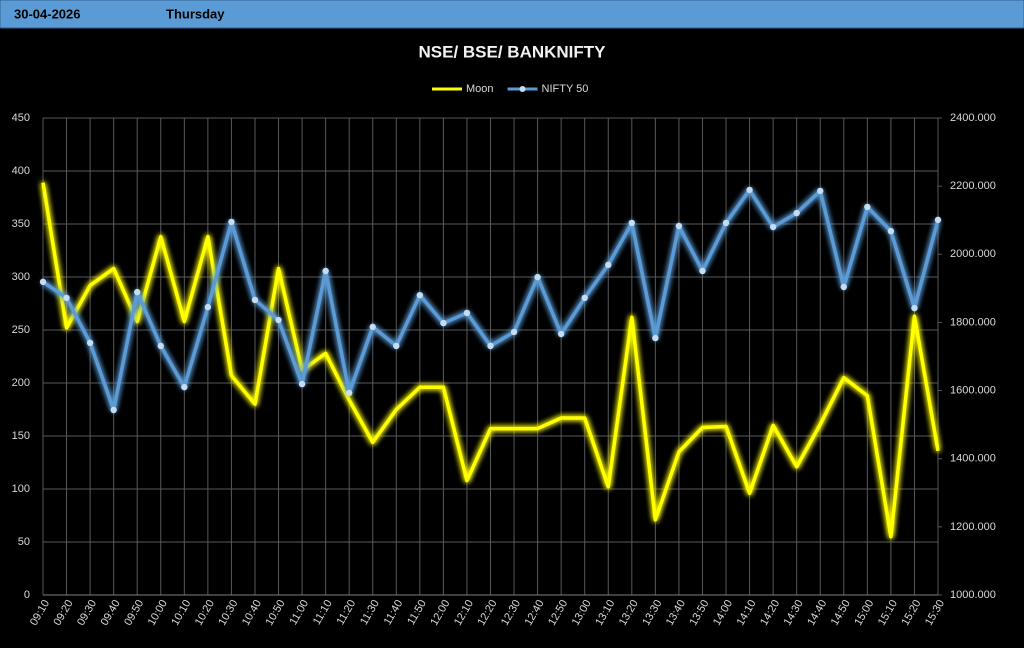  What do you see at coordinates (275, 613) in the screenshot?
I see `x-tick-label: 10:50` at bounding box center [275, 613].